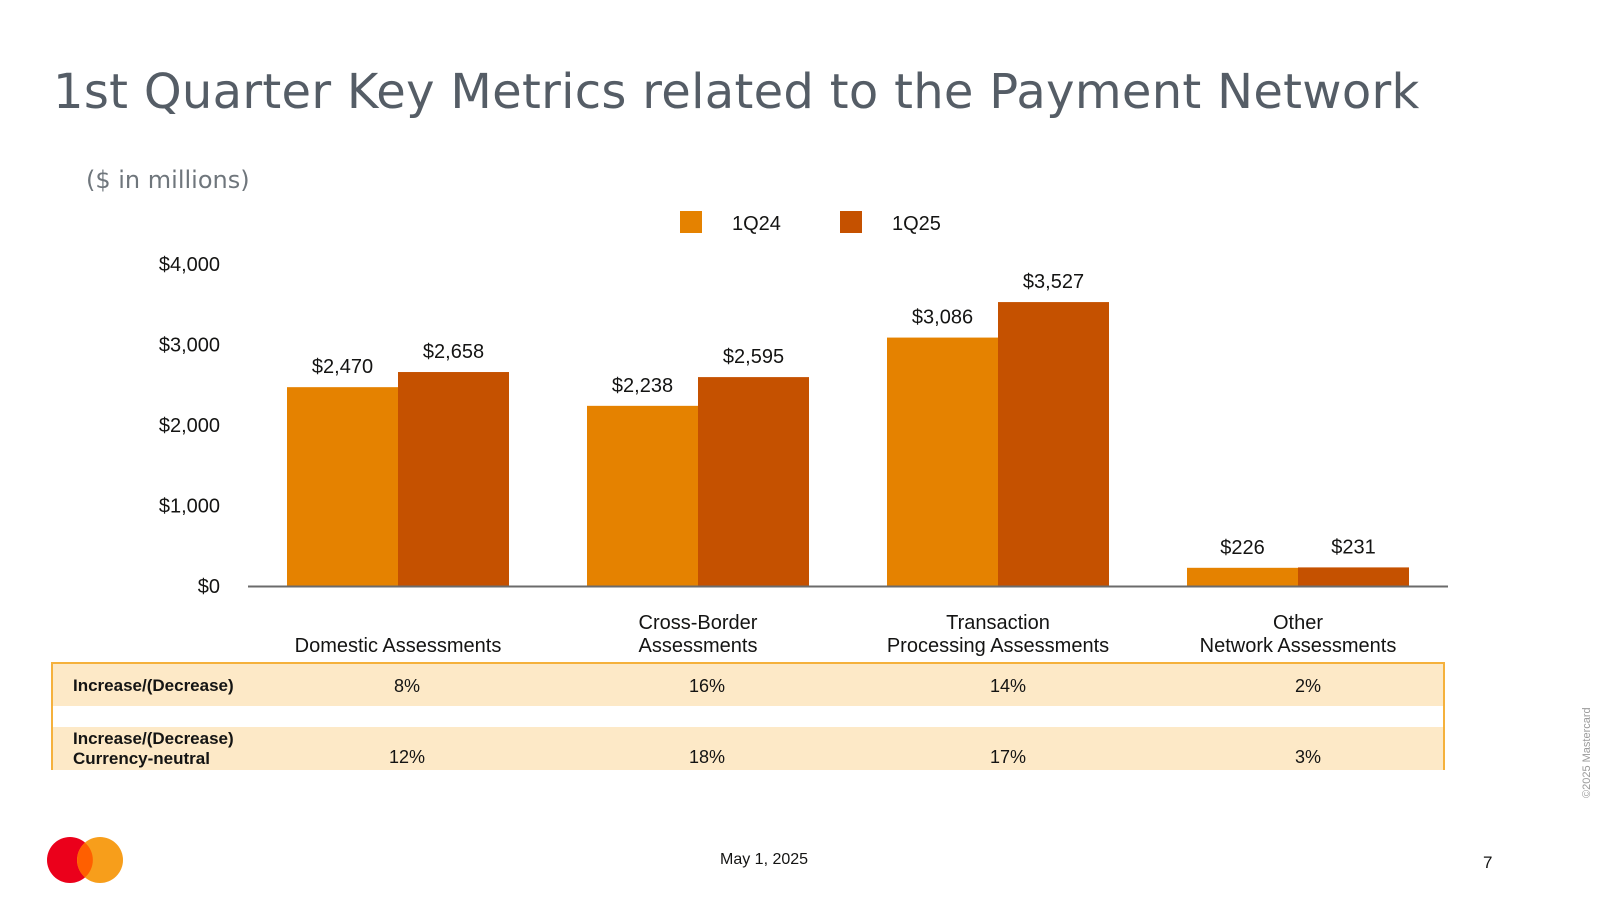 The width and height of the screenshot is (1600, 900). Describe the element at coordinates (764, 859) in the screenshot. I see `footer-date: May 1, 2025` at that location.